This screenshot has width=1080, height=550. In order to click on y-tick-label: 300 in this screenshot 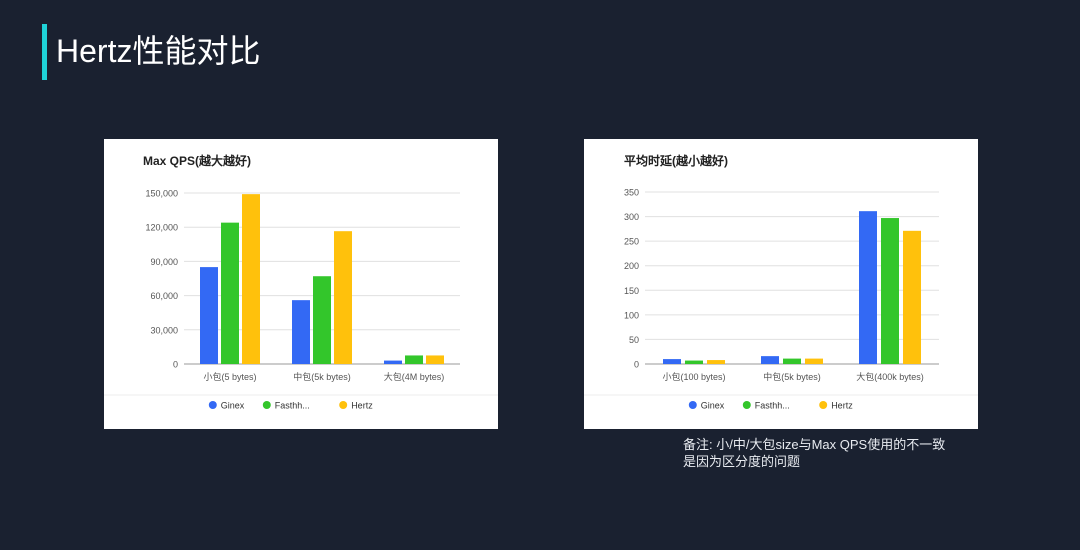, I will do `click(631, 217)`.